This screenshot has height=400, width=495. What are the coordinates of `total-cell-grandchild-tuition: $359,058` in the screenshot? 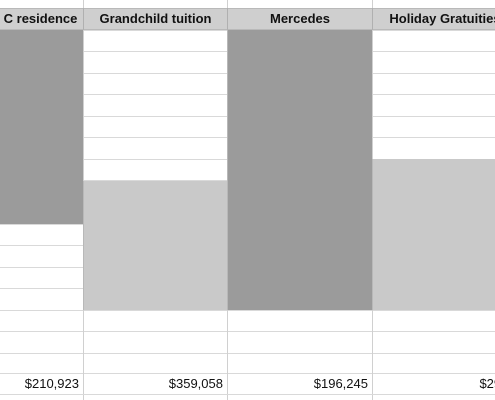 It's located at (195, 383).